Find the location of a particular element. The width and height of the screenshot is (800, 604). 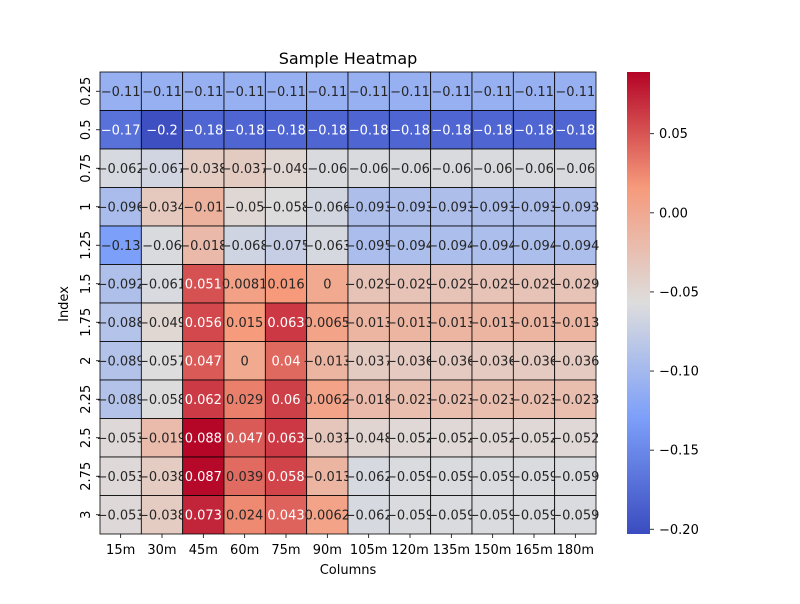

cell-value-label: −0.034 is located at coordinates (162, 207).